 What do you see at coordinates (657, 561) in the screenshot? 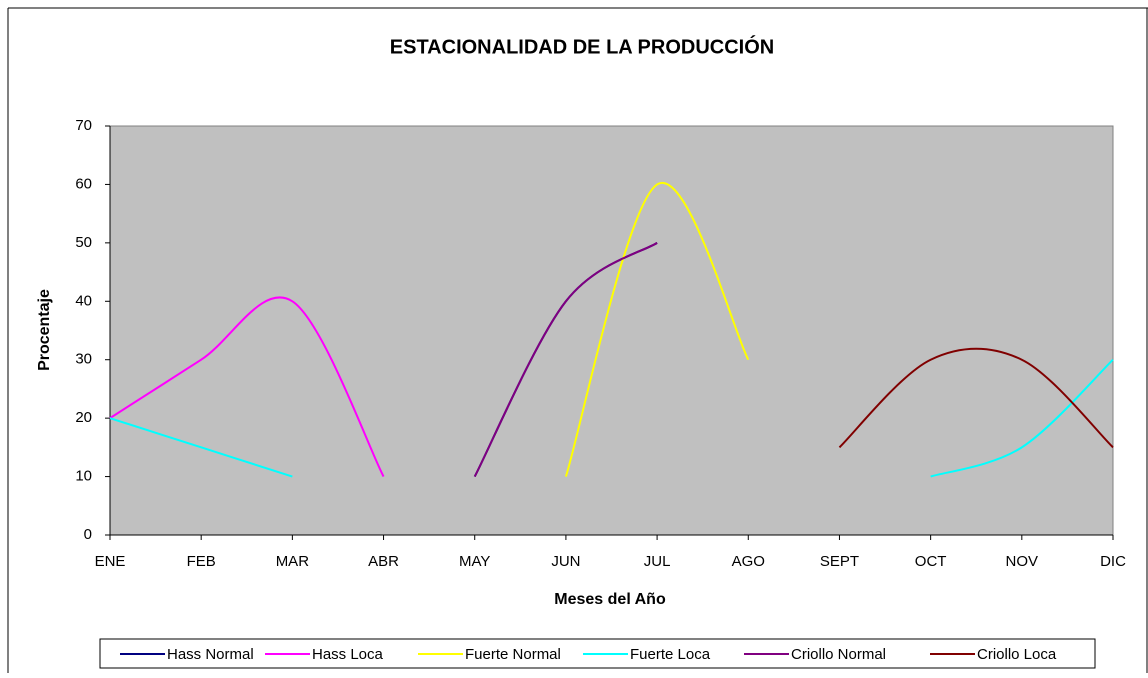
I see `x-tick-label: JUL` at bounding box center [657, 561].